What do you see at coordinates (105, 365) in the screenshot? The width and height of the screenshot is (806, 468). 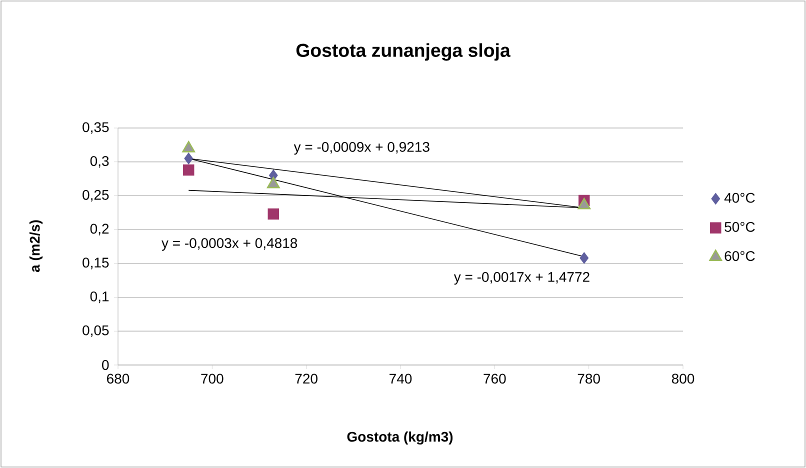 I see `y-tick-label: 0` at bounding box center [105, 365].